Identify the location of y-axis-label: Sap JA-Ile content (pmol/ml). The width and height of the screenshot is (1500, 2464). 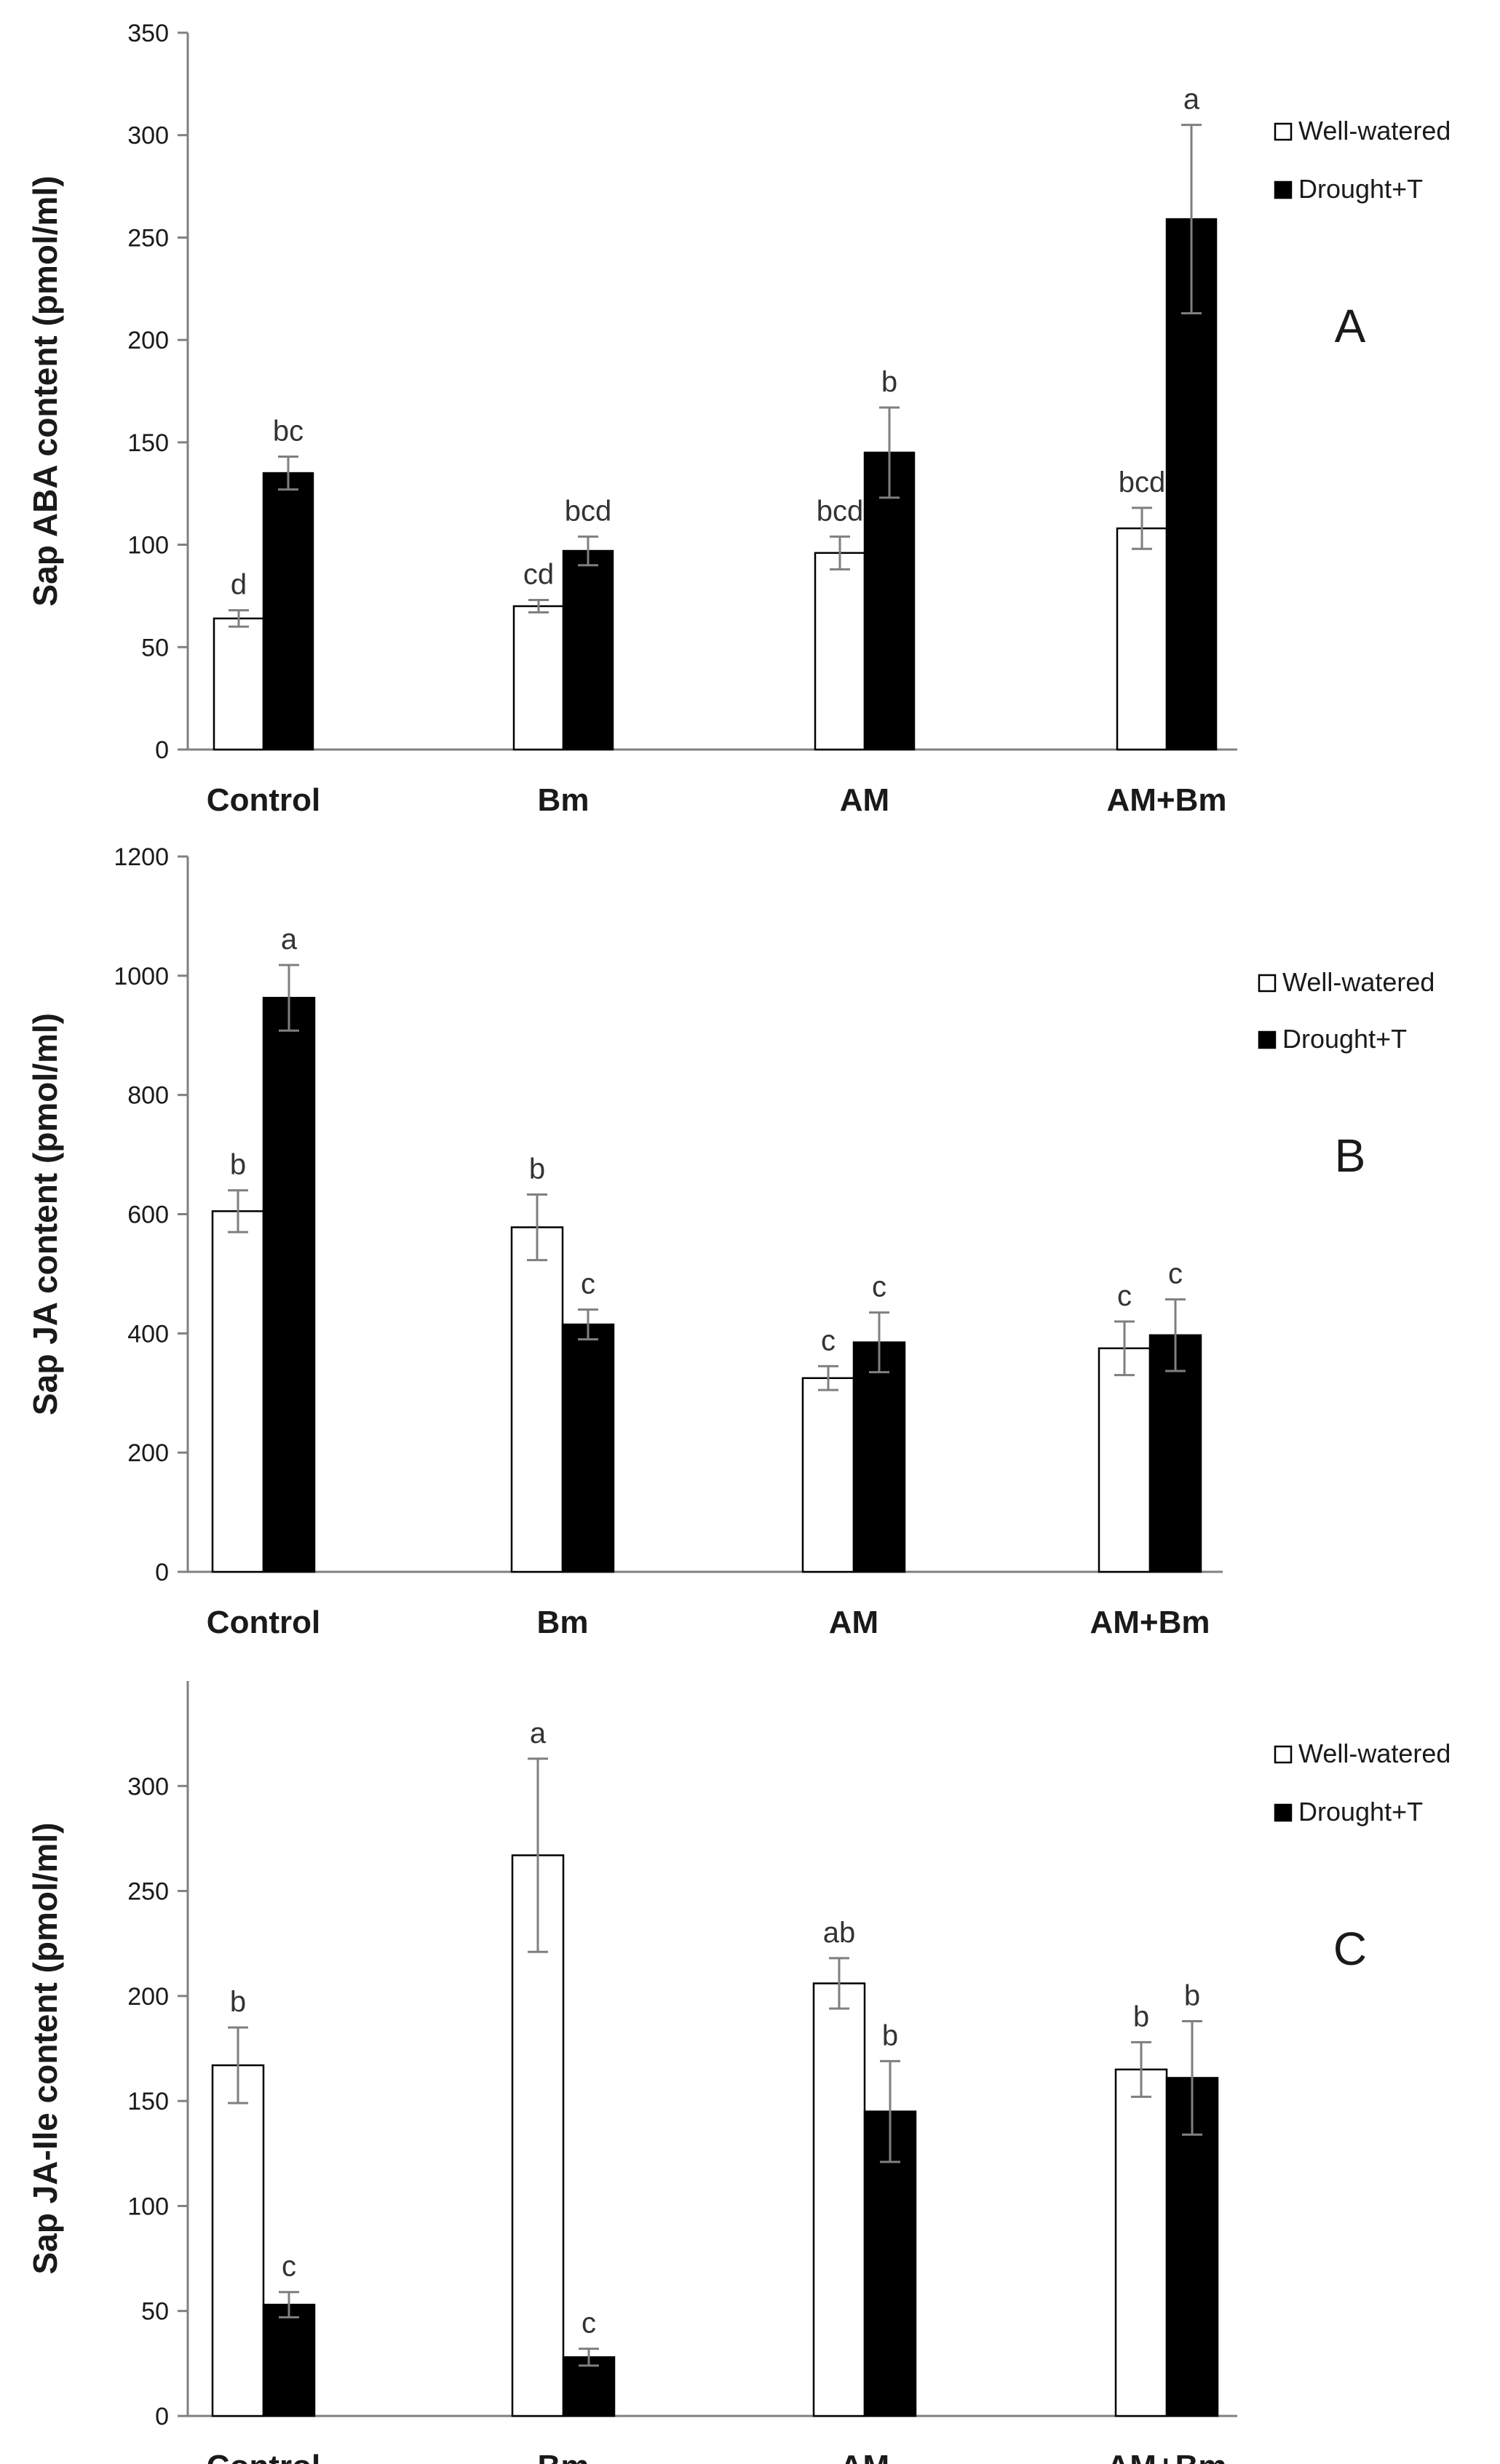
(45, 2048).